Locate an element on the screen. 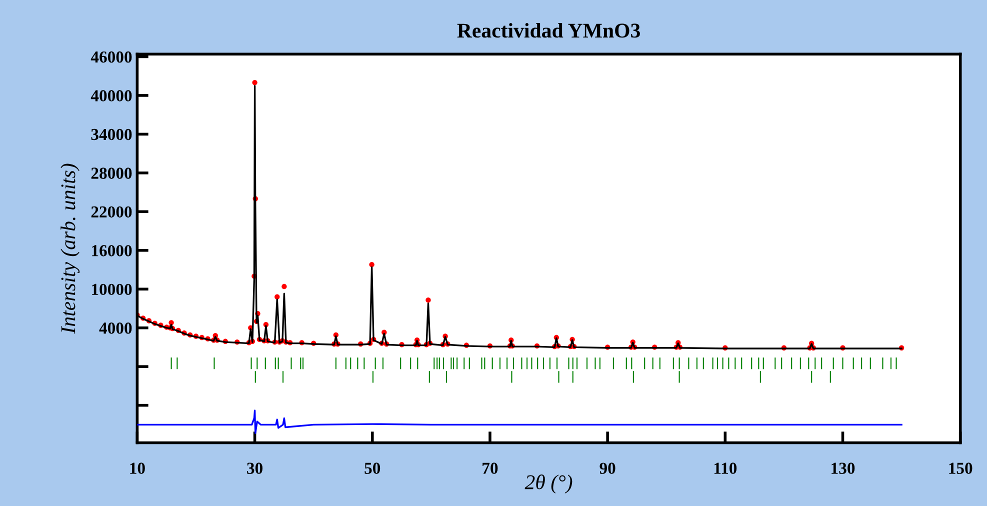 This screenshot has width=987, height=506. x-tick-label: 50 is located at coordinates (372, 468).